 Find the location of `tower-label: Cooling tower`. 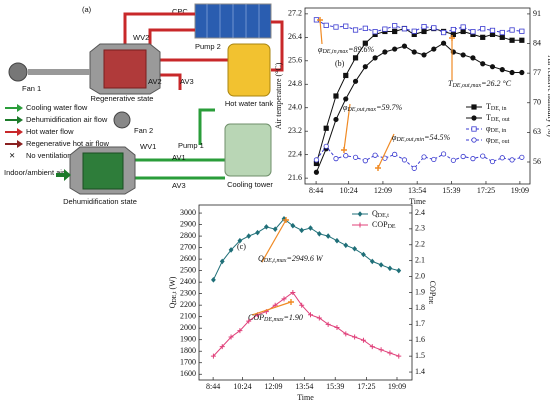

tower-label: Cooling tower is located at coordinates (250, 184).